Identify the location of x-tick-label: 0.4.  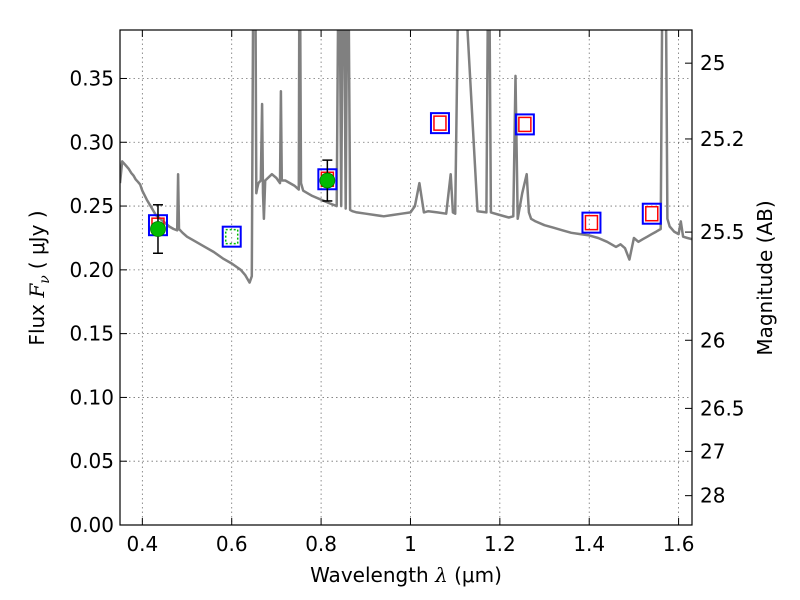
(142, 544).